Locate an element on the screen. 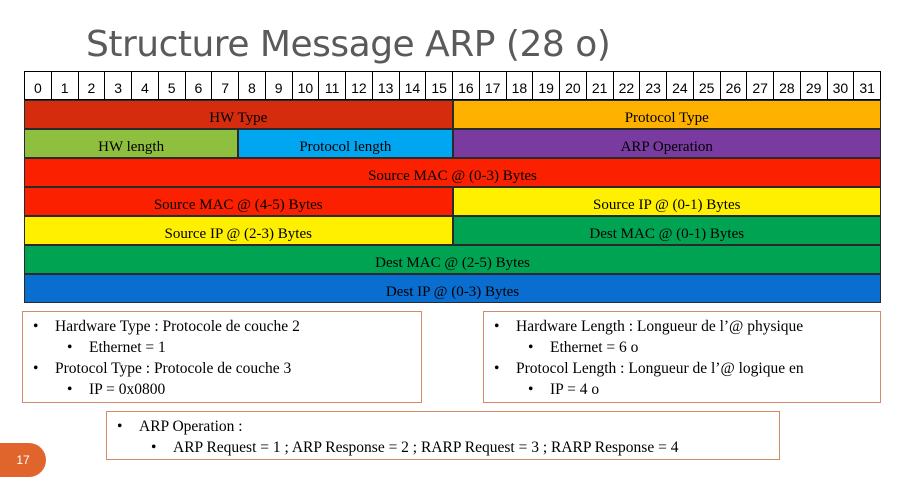  bullet-item: • Ethernet = 6 o is located at coordinates (682, 347).